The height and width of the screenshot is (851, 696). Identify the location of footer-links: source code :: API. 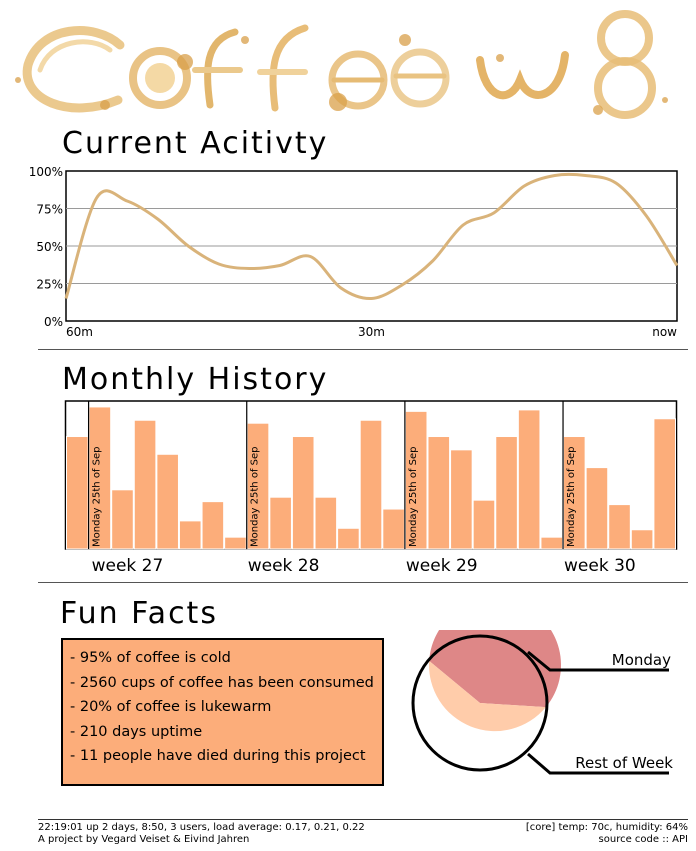
(607, 840).